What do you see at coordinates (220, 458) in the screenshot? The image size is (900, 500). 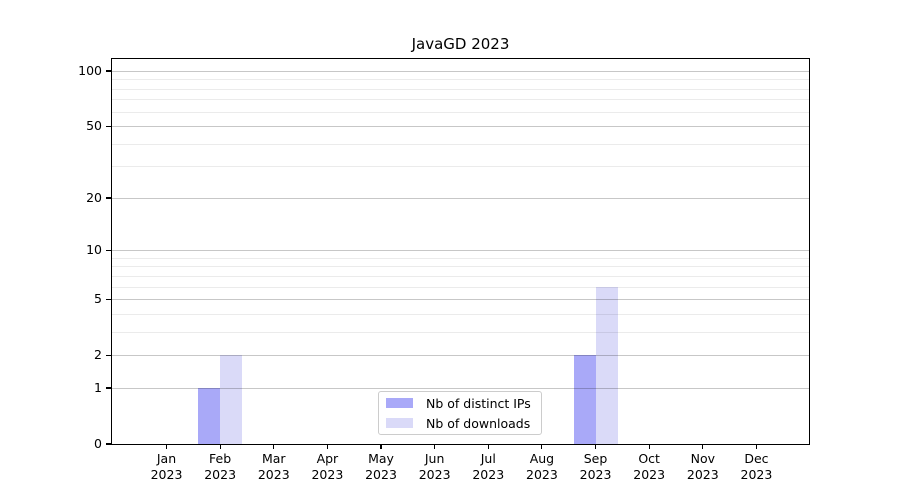 I see `x-axis-month-label: Feb` at bounding box center [220, 458].